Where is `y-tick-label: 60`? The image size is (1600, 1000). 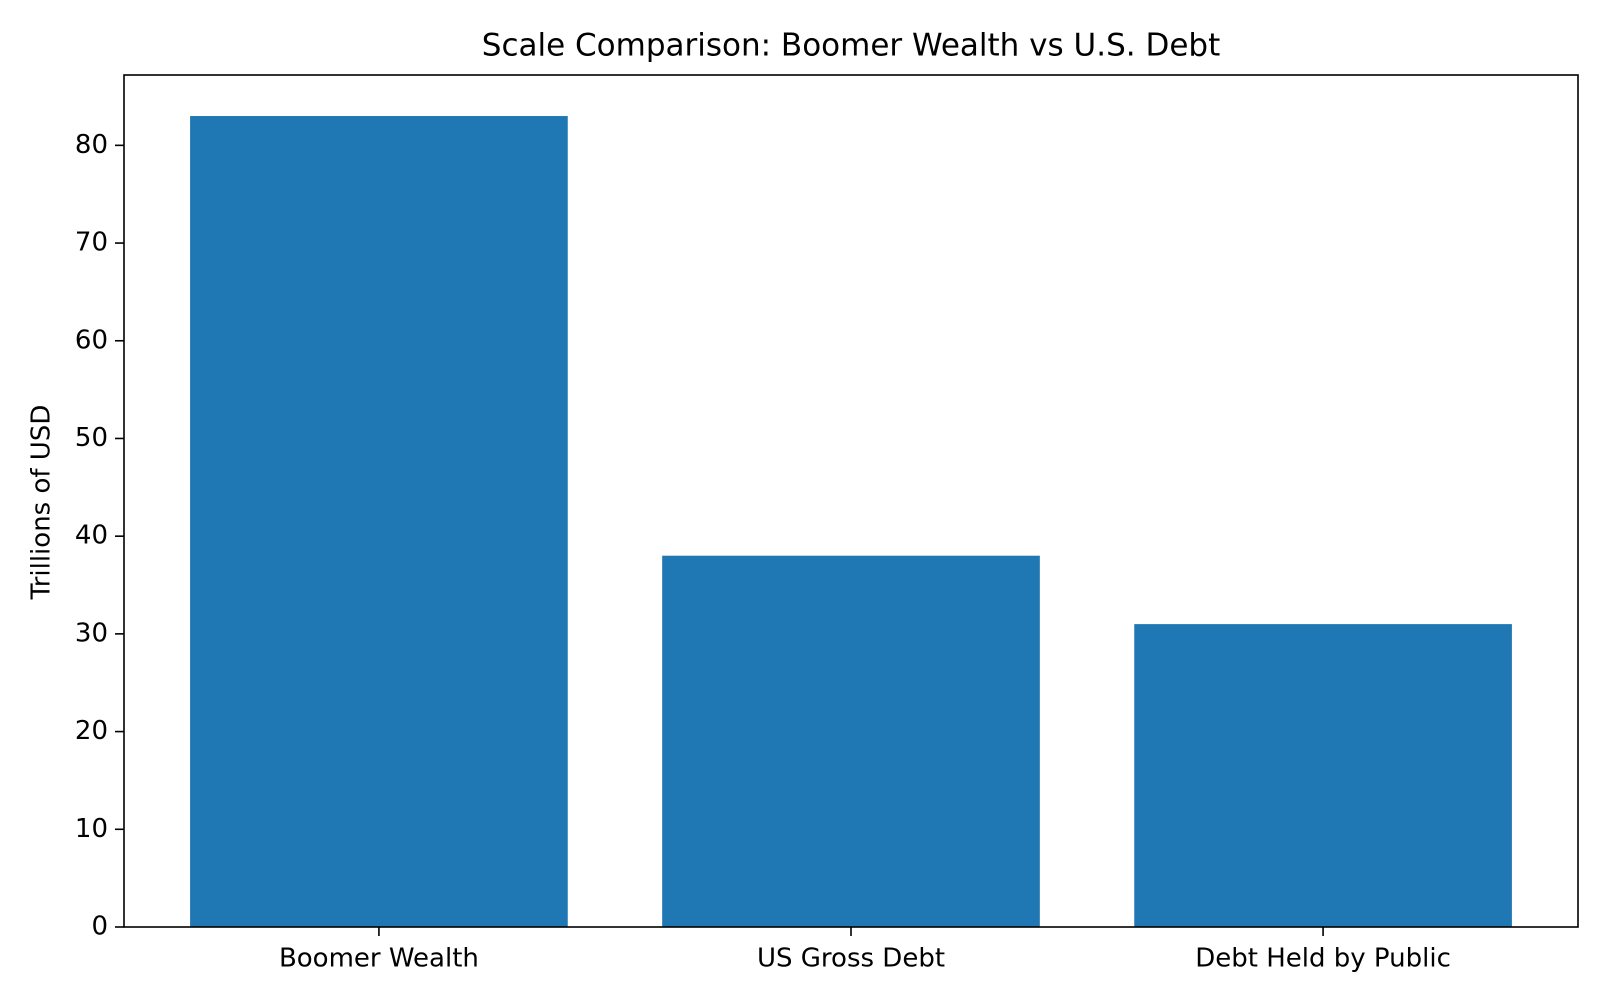 y-tick-label: 60 is located at coordinates (91, 340).